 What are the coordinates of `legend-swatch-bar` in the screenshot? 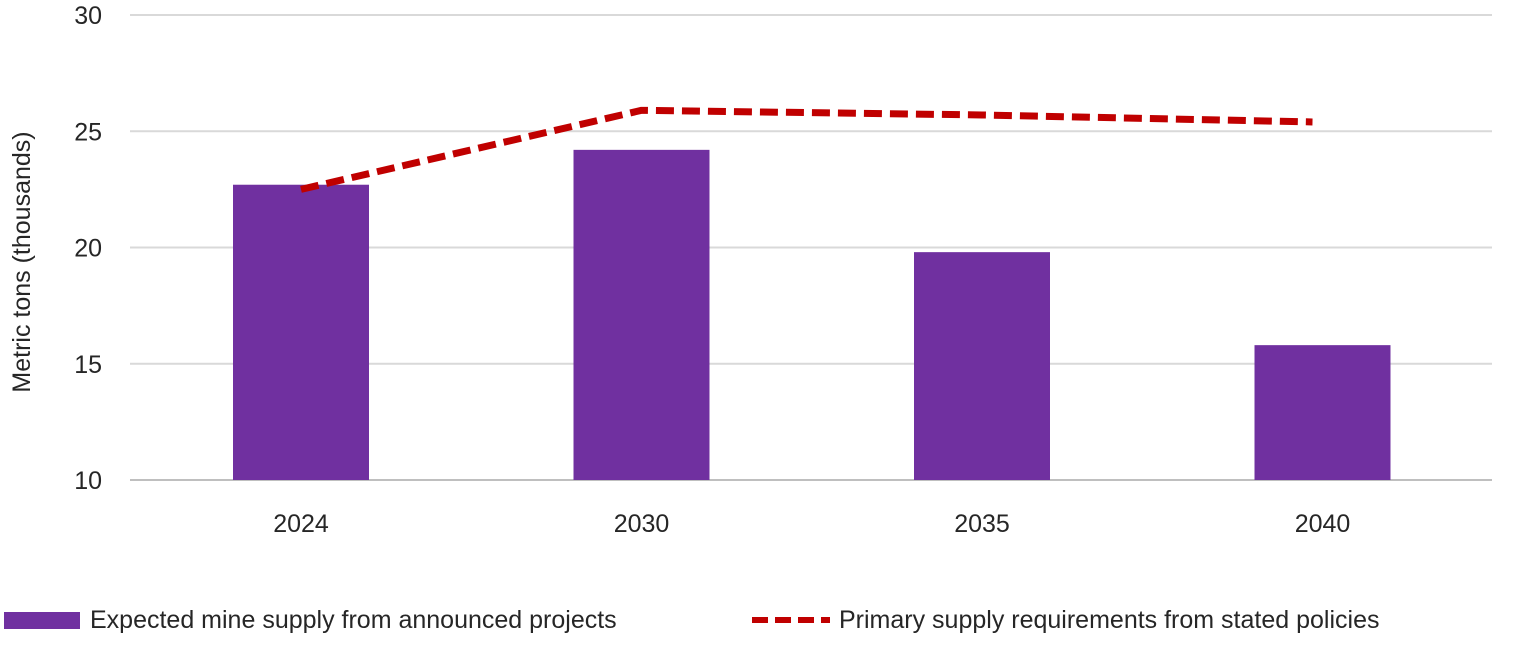 It's located at (42, 620).